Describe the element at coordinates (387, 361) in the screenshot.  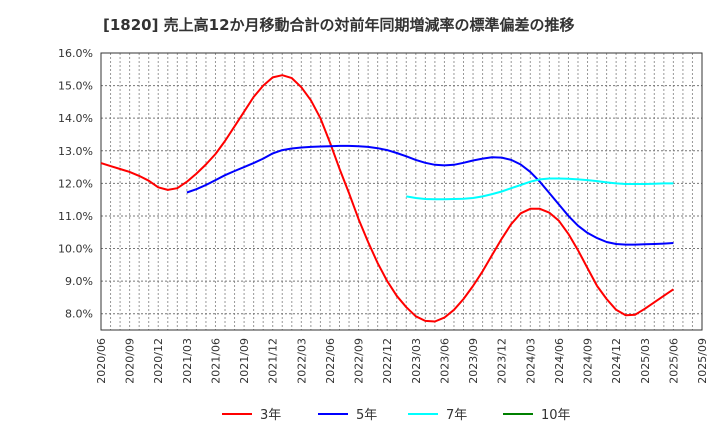
I see `x-tick-label: 2022/12` at that location.